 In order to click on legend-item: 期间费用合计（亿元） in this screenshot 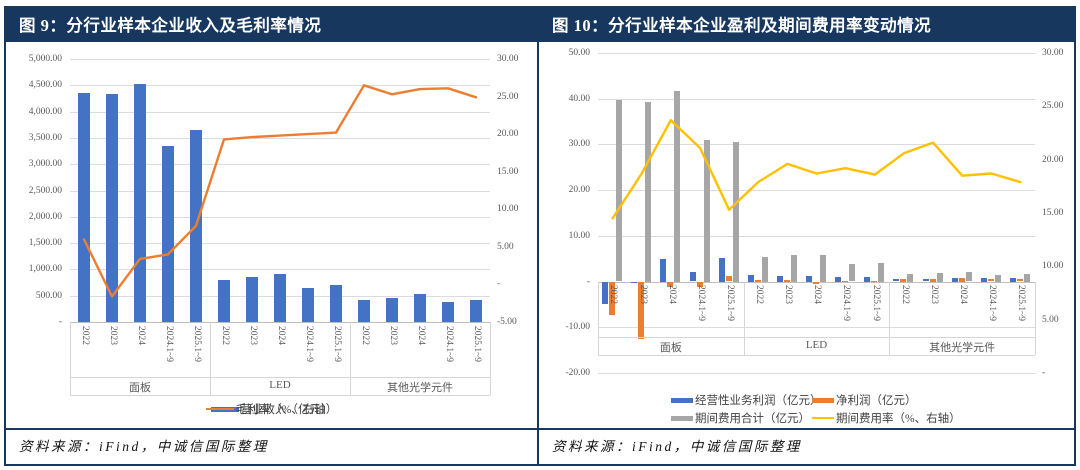, I will do `click(740, 418)`.